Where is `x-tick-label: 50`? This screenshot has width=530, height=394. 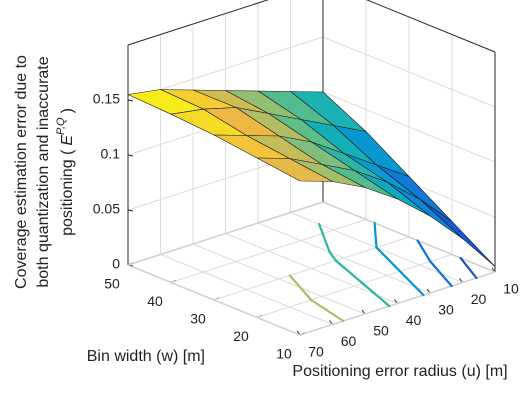 x-tick-label: 50 is located at coordinates (381, 331).